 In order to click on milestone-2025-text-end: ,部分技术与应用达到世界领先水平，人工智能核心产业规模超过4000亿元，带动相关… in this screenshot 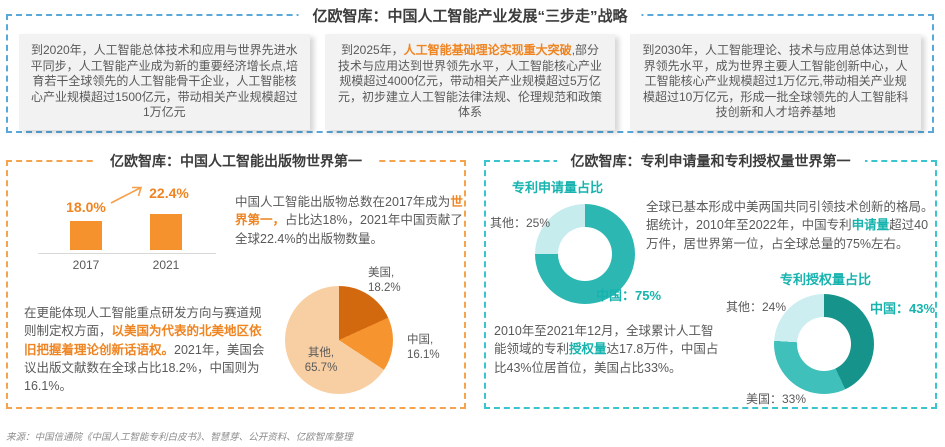, I will do `click(470, 81)`.